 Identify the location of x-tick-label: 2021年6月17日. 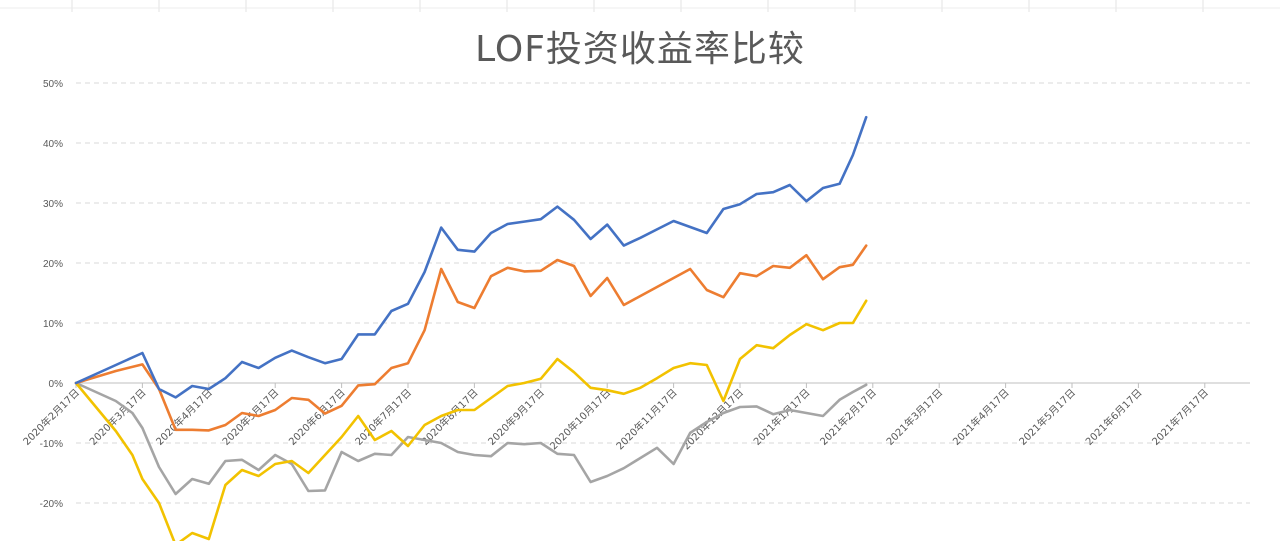
(1114, 417).